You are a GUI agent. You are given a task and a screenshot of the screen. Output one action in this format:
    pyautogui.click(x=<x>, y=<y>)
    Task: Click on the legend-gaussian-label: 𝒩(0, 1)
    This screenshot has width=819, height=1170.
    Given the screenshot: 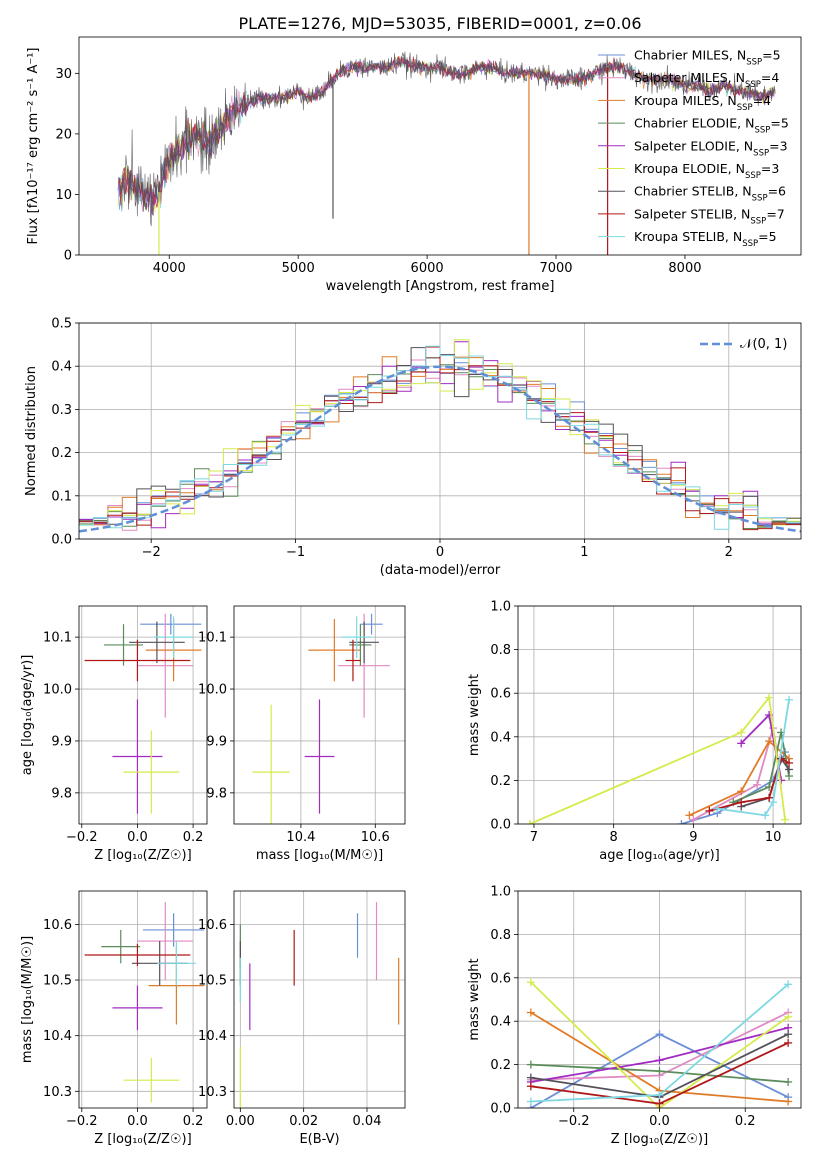 What is the action you would take?
    pyautogui.click(x=763, y=344)
    